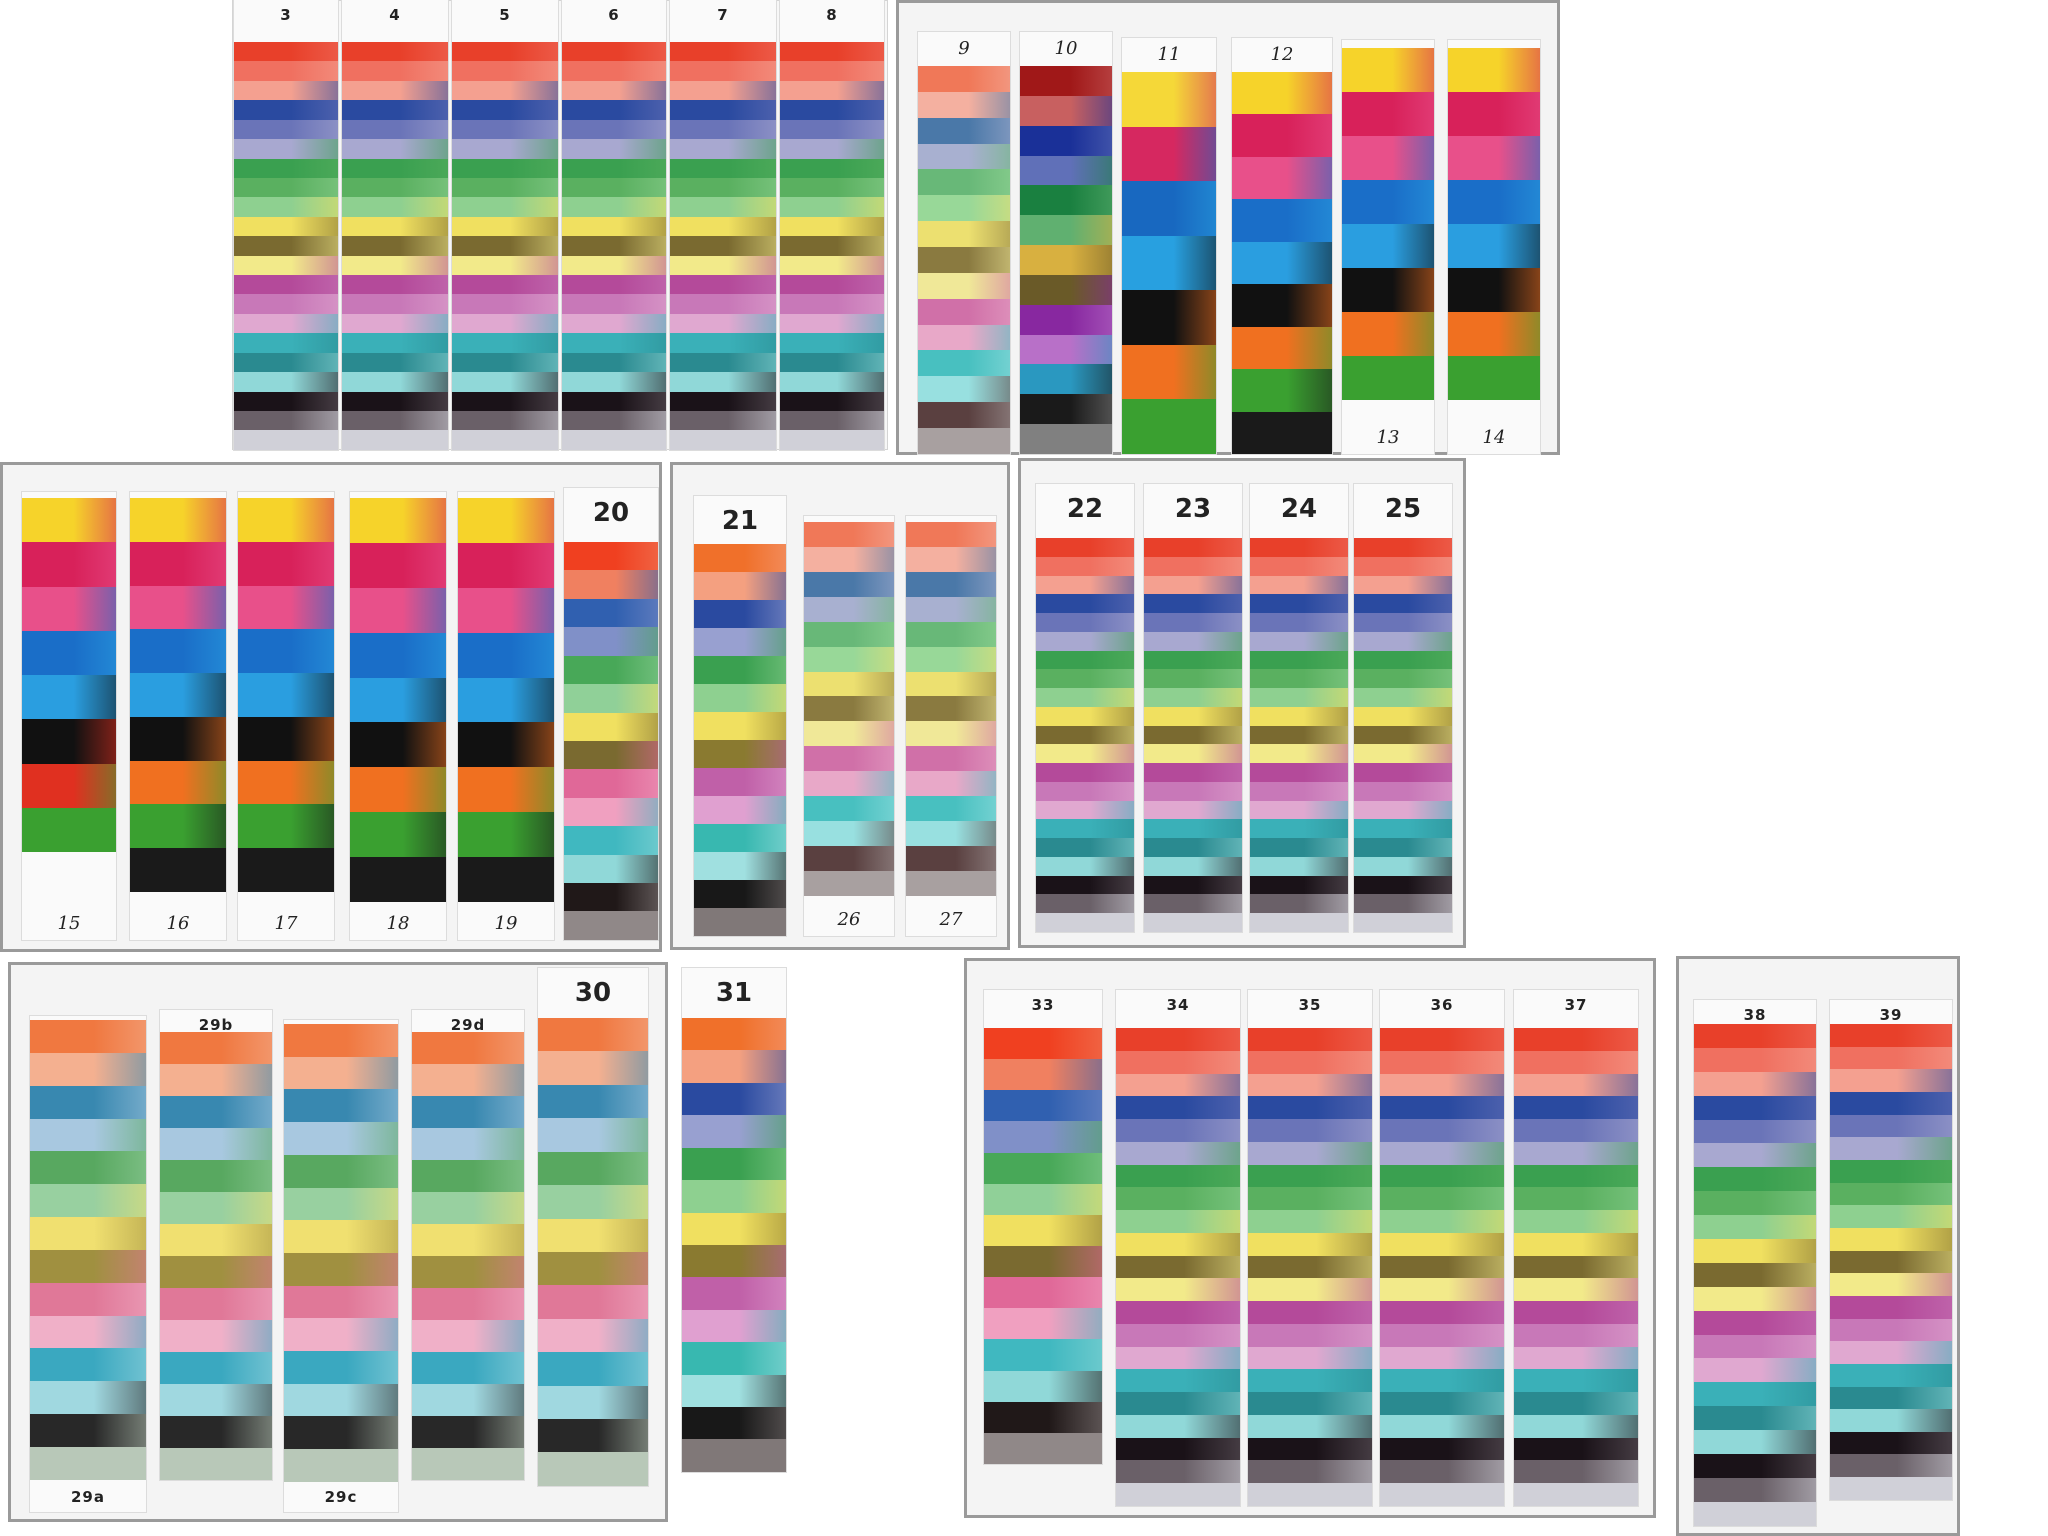  I want to click on color-swatch-strip: 29a, so click(88, 1264).